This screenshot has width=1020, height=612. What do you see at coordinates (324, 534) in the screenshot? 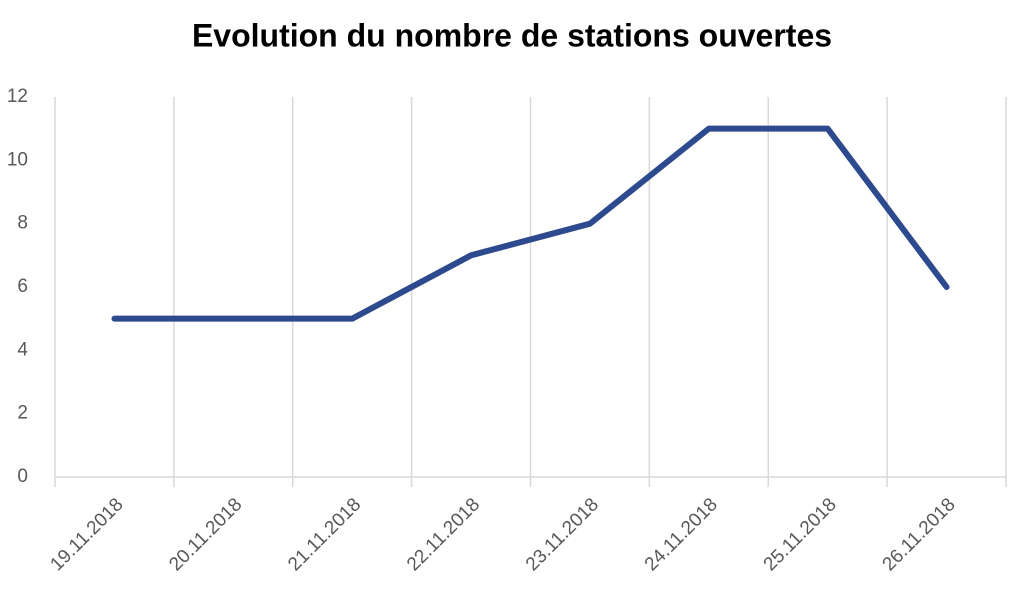
I see `x-tick-label: 21.11.2018` at bounding box center [324, 534].